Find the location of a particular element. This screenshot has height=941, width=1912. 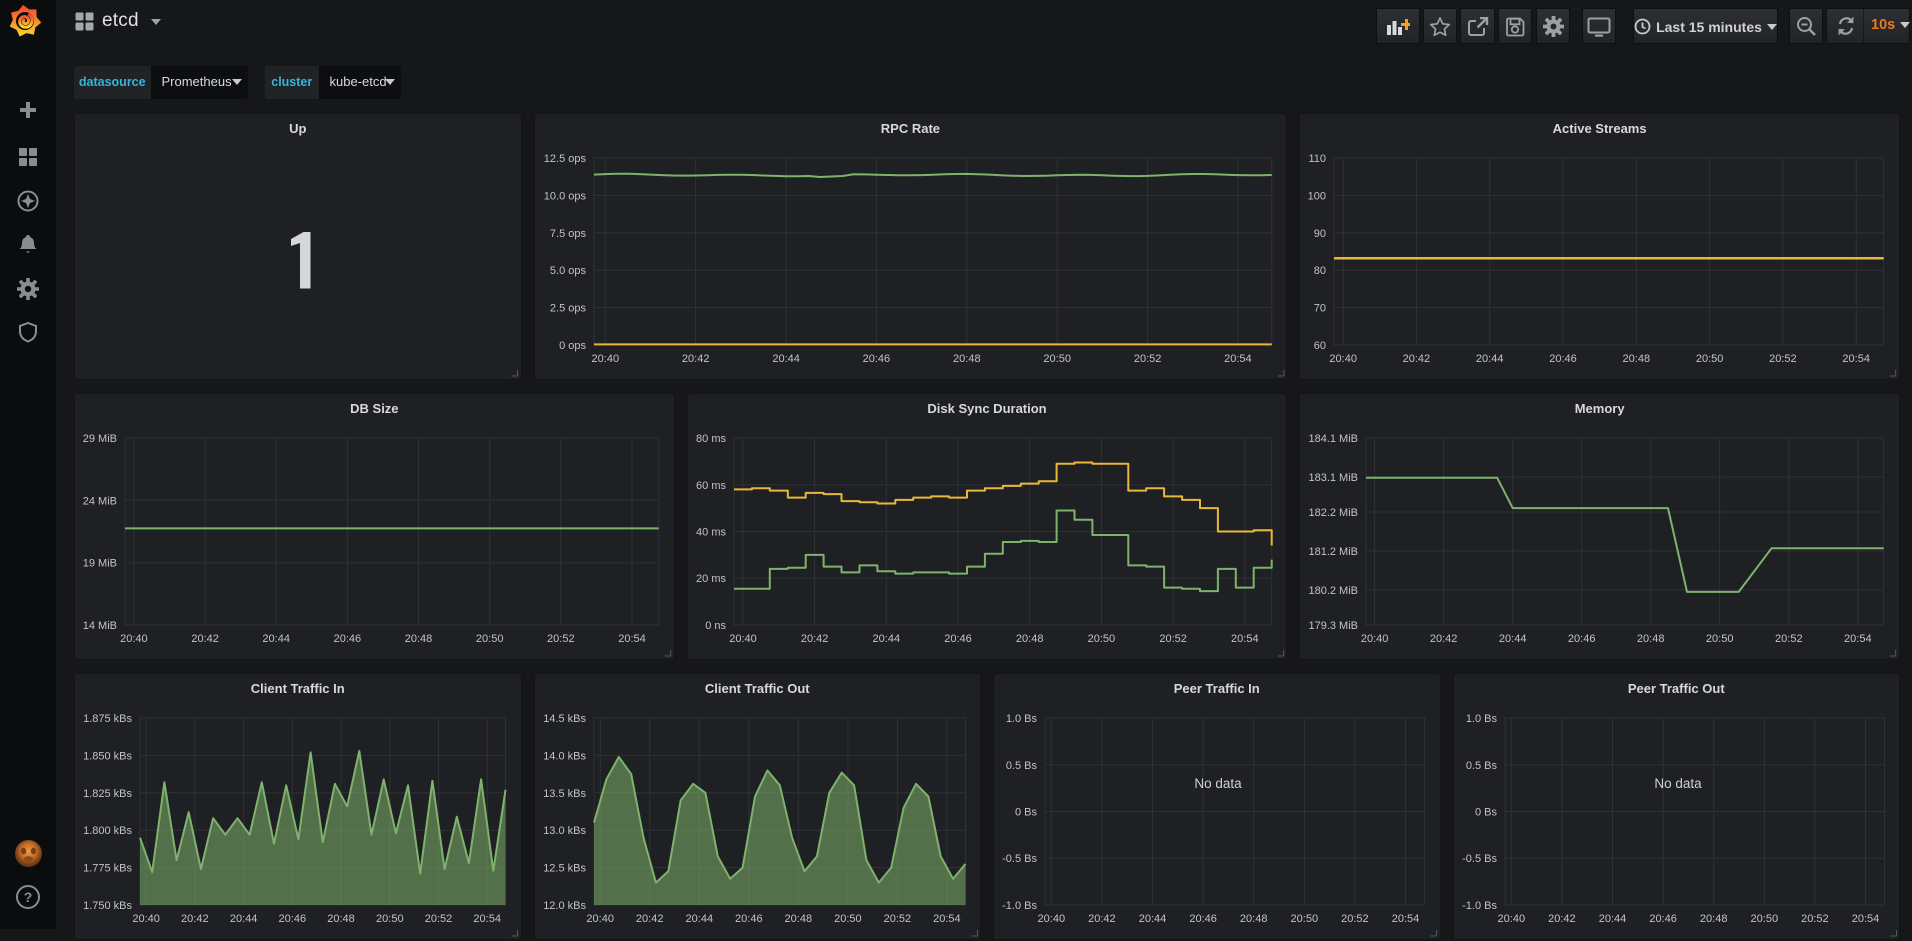

svg-text: 14.5 kBs is located at coordinates (564, 719).